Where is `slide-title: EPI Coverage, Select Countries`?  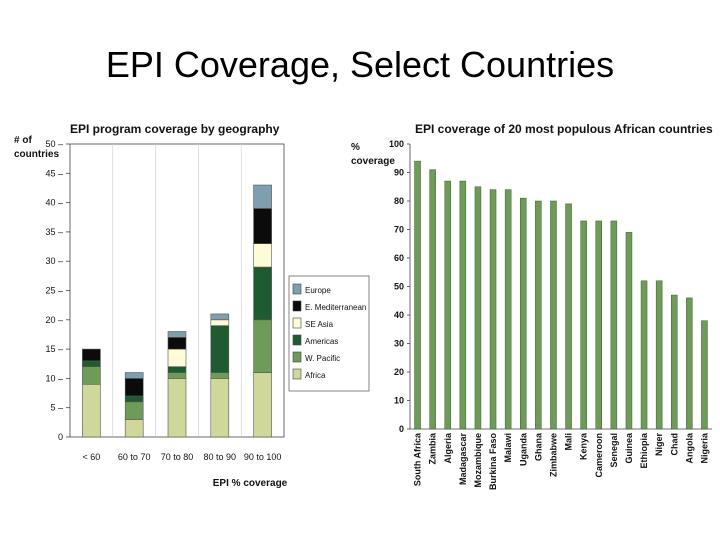
slide-title: EPI Coverage, Select Countries is located at coordinates (360, 64).